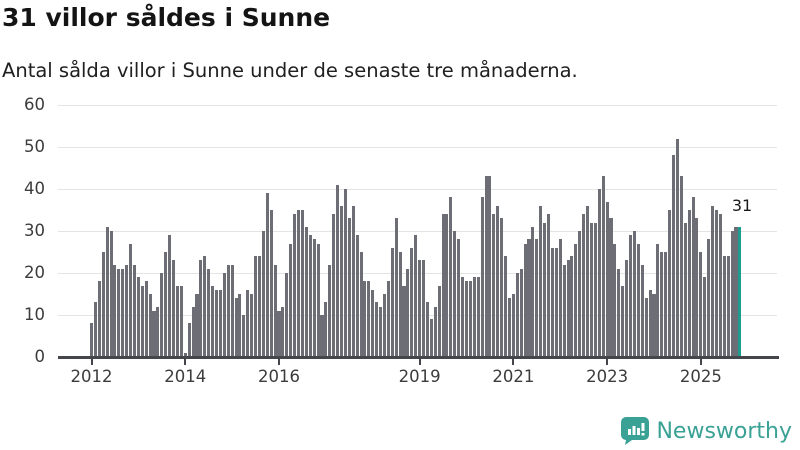  Describe the element at coordinates (724, 431) in the screenshot. I see `brand-name: Newsworthy` at that location.